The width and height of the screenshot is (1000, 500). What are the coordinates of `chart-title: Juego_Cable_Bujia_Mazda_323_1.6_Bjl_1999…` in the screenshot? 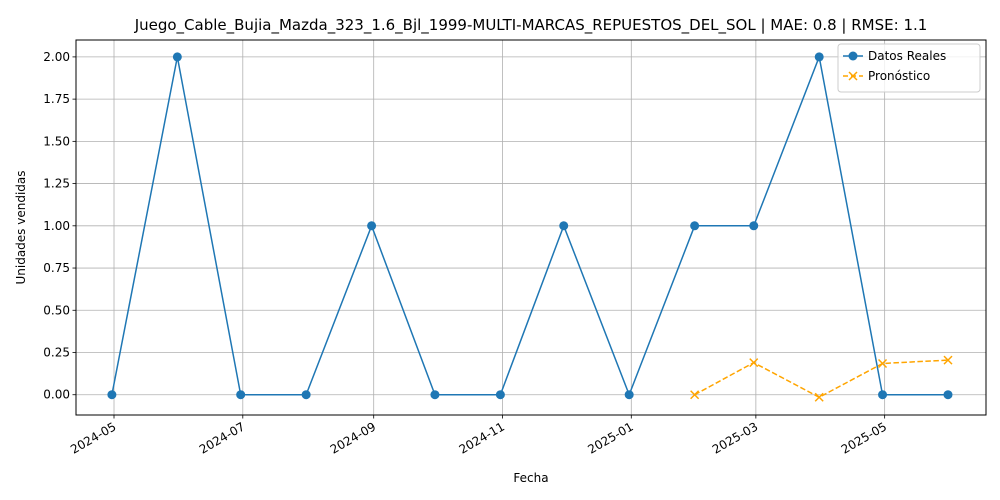 It's located at (531, 25).